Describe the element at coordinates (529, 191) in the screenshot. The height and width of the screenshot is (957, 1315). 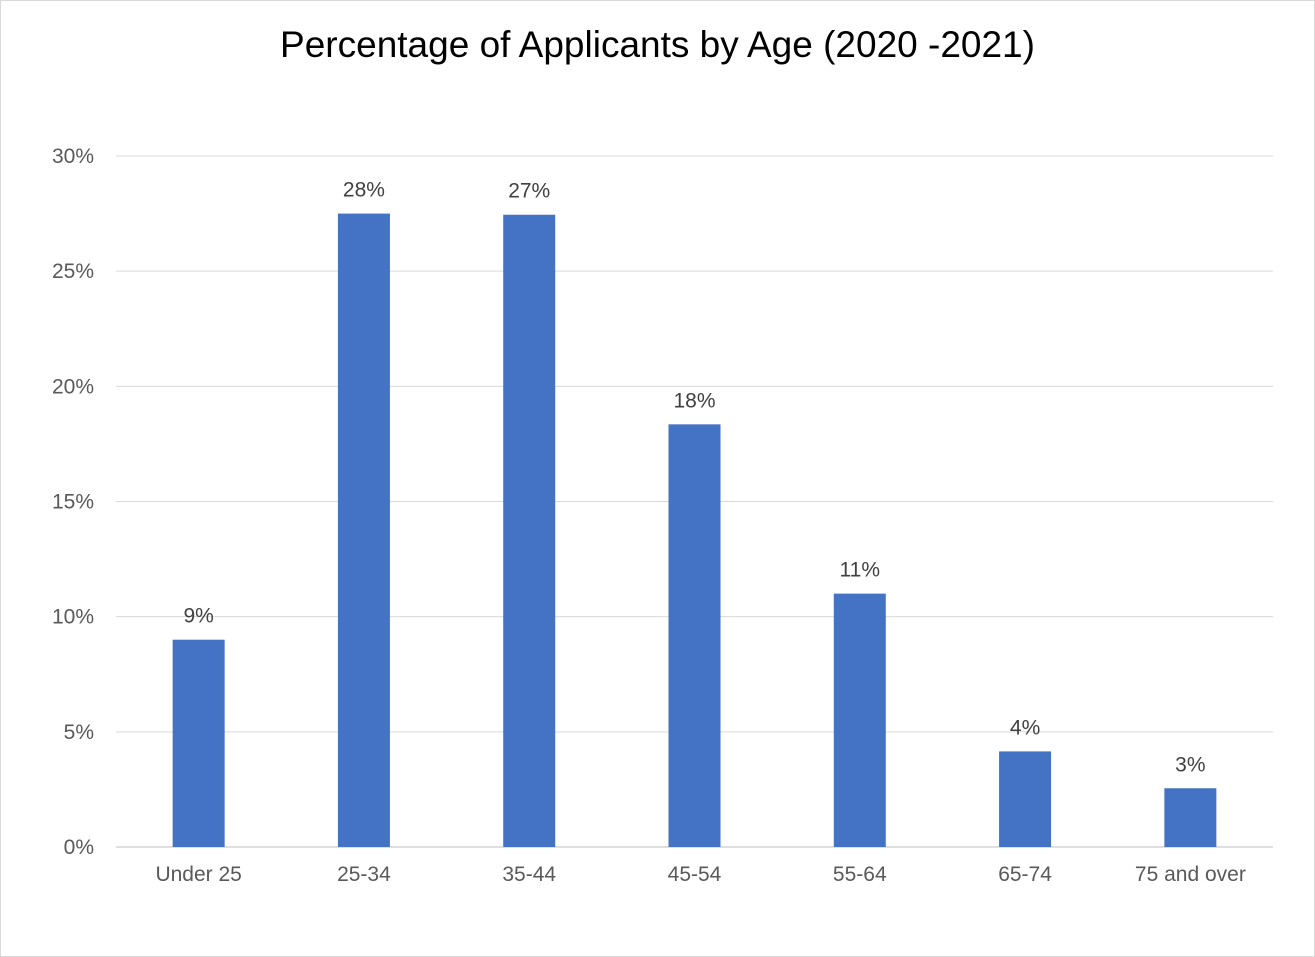
I see `data-label: 27%` at that location.